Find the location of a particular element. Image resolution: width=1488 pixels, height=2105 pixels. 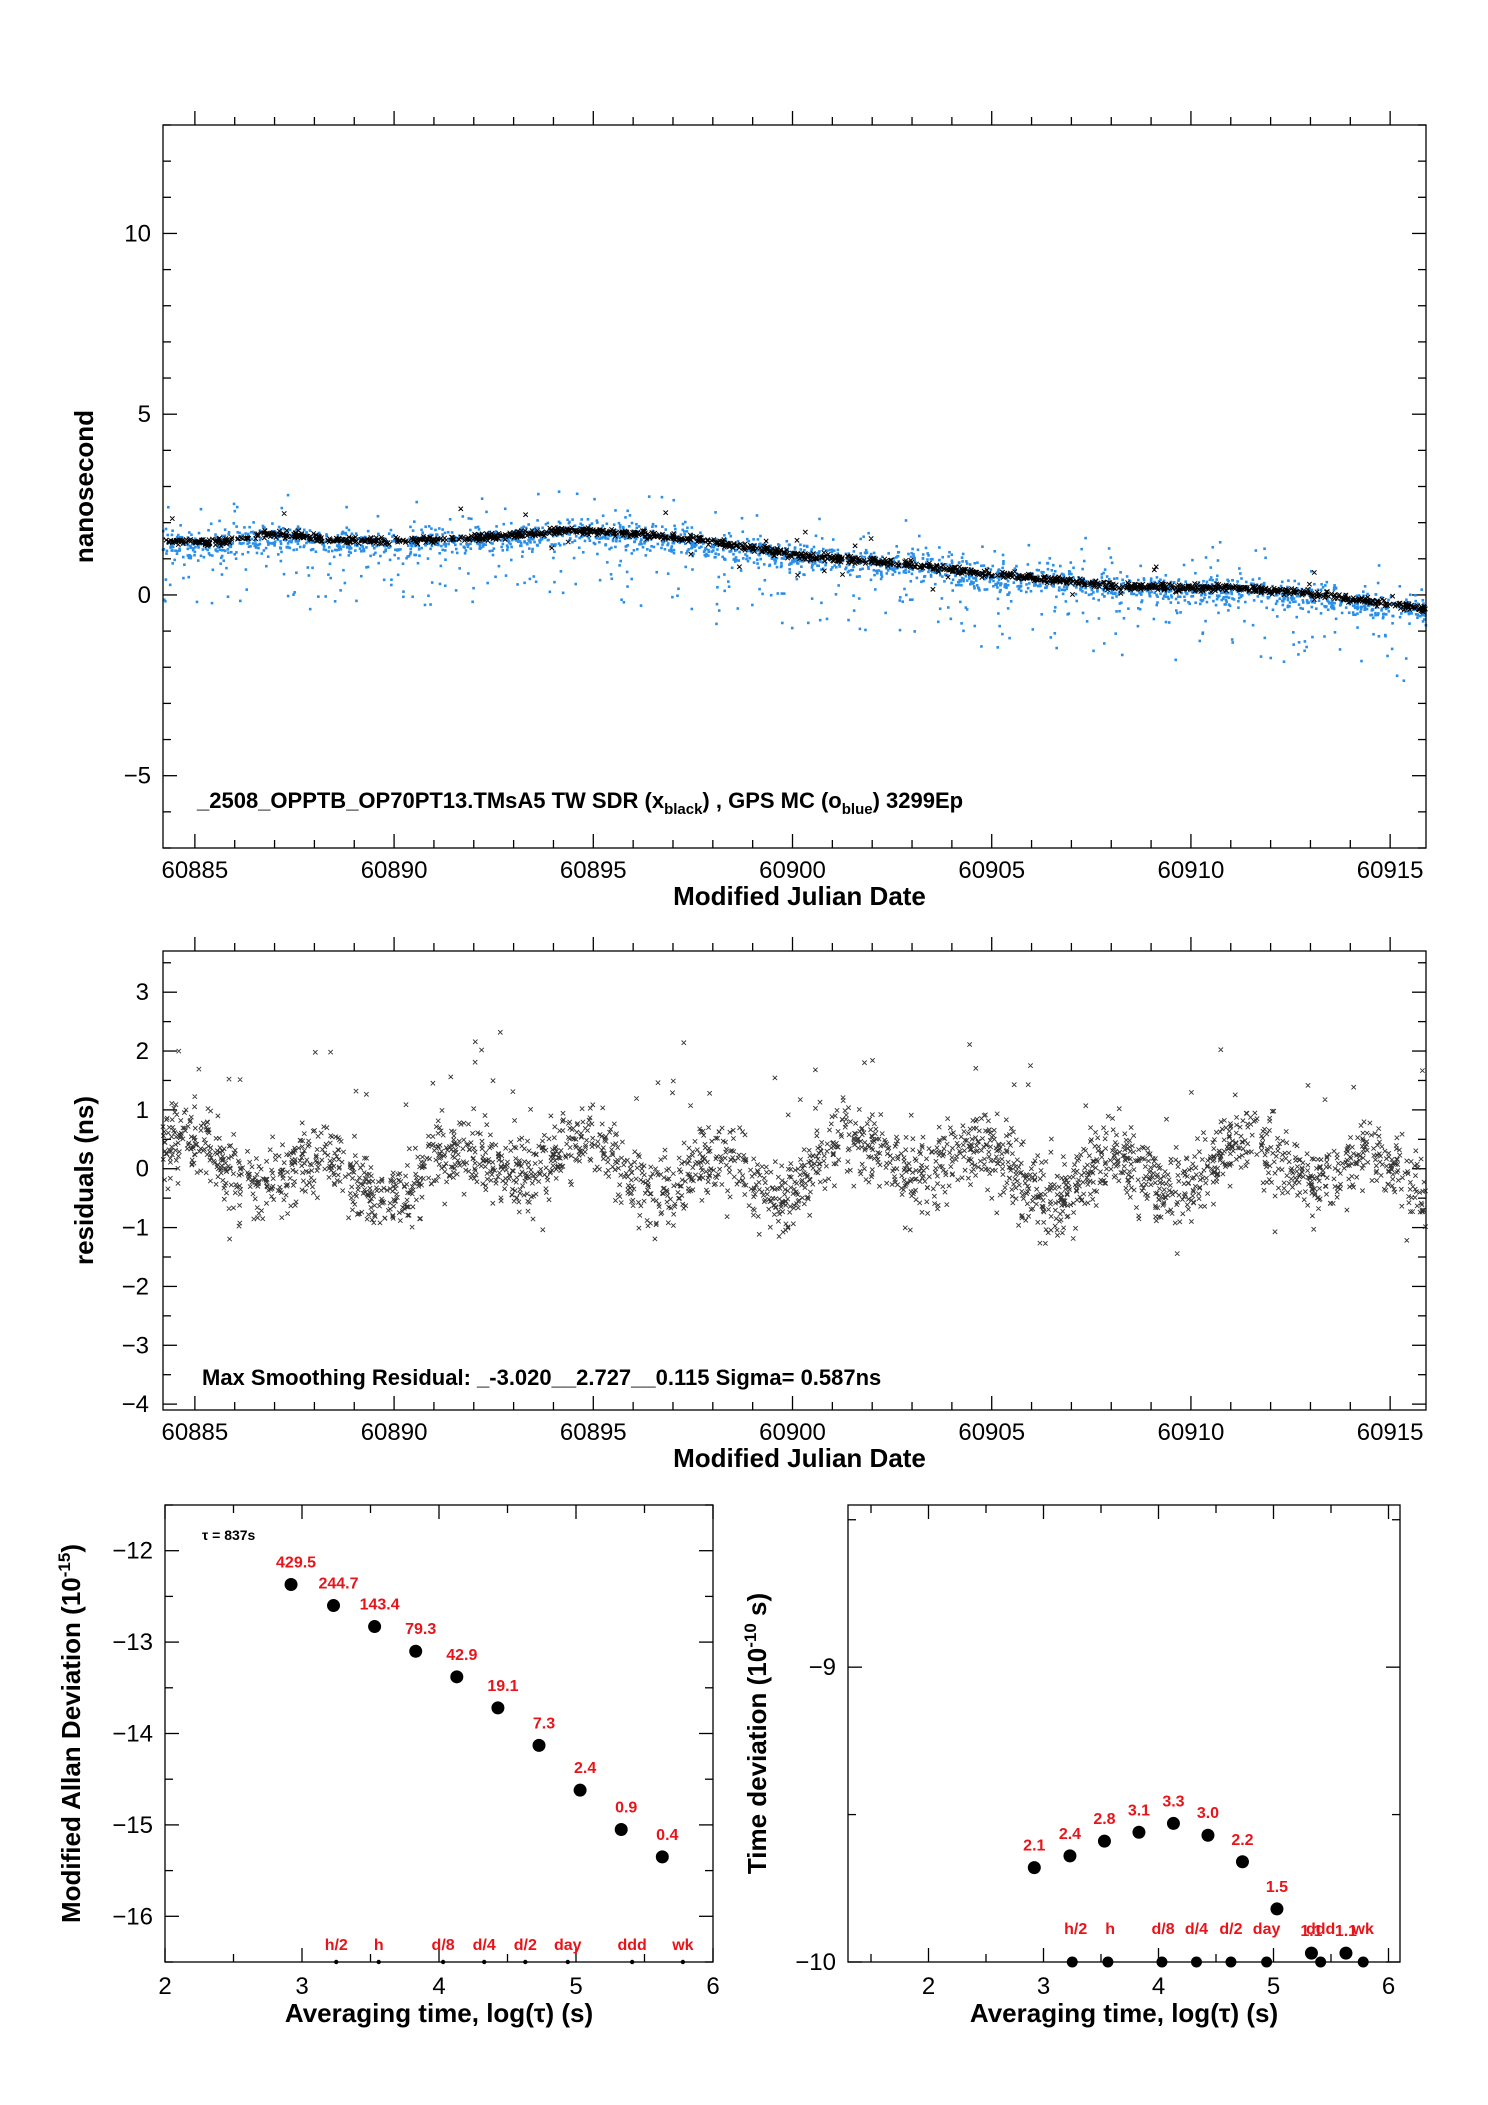

x-tick-label: 6 is located at coordinates (712, 1986).